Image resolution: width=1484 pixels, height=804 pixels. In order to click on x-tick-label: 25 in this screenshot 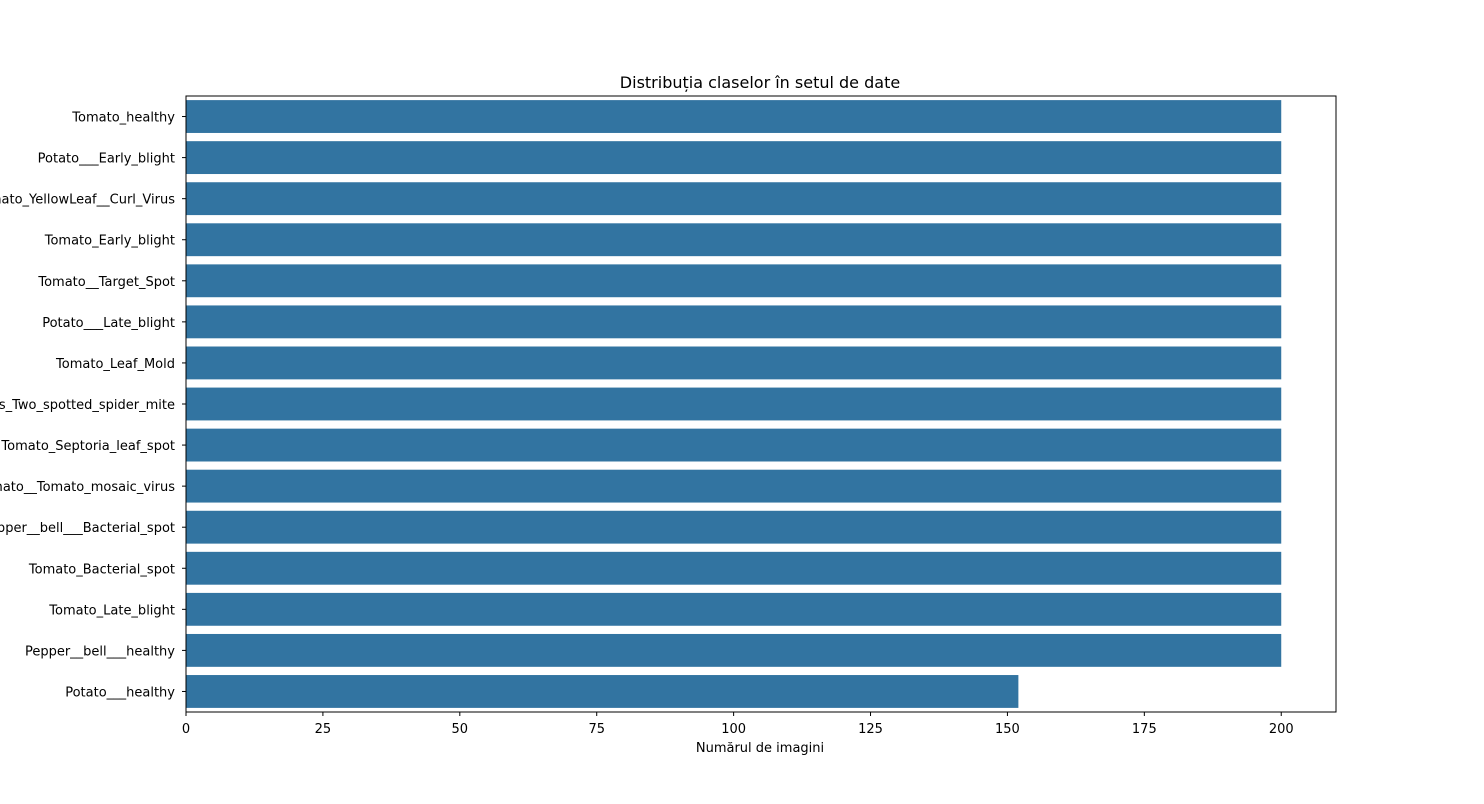, I will do `click(323, 729)`.